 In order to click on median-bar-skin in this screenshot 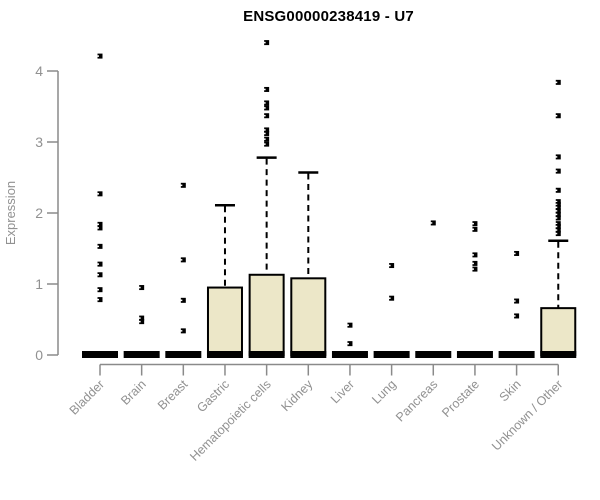, I will do `click(516, 354)`.